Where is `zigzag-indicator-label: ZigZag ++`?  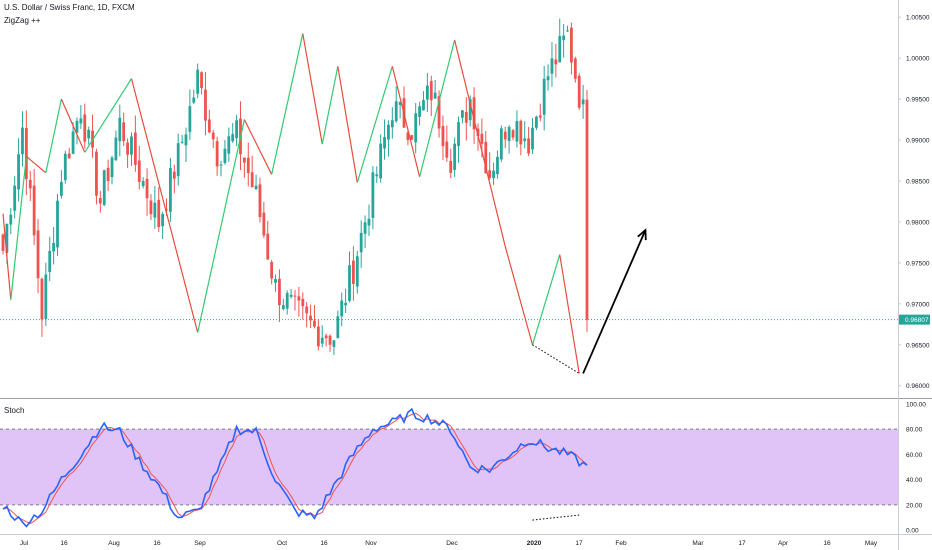 zigzag-indicator-label: ZigZag ++ is located at coordinates (22, 20).